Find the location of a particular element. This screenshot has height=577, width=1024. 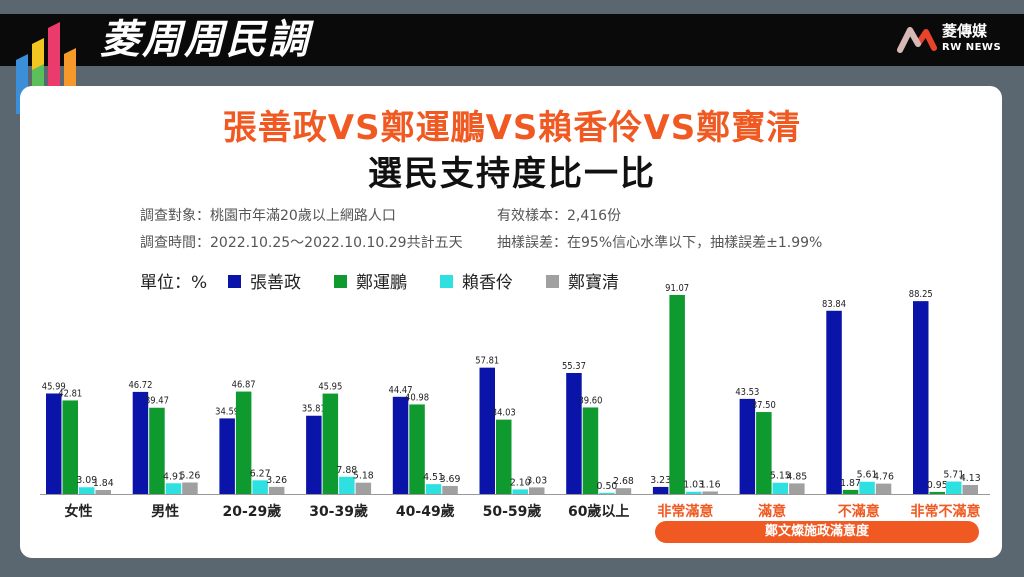

legend-item-2: 賴香伶 is located at coordinates (476, 280).